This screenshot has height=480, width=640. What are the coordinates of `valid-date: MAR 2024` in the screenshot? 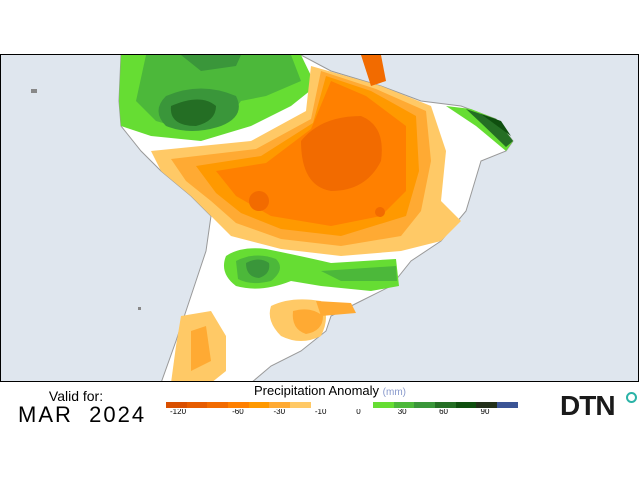 It's located at (82, 414).